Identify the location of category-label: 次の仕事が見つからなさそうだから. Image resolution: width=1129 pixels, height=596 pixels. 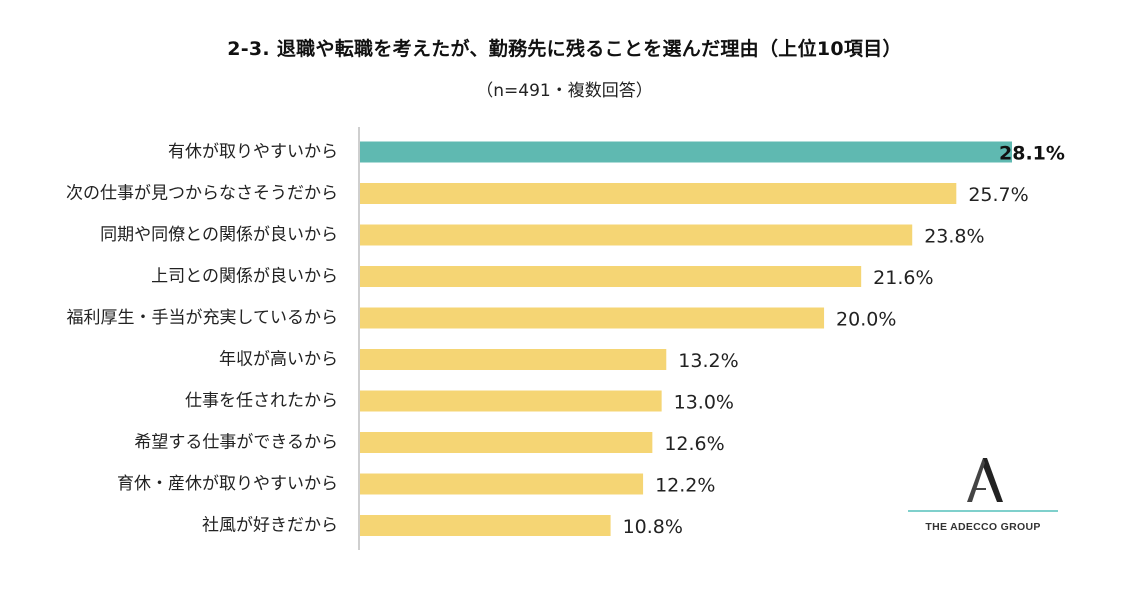
(202, 194).